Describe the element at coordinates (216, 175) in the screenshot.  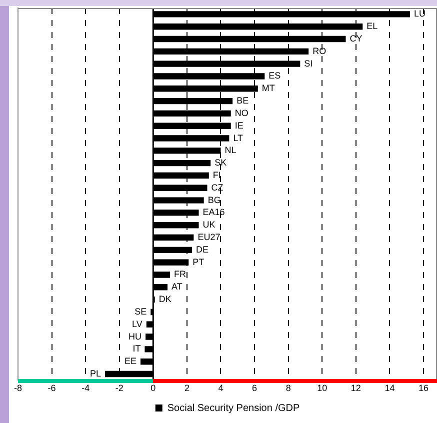
I see `y-tick-label: FI` at that location.